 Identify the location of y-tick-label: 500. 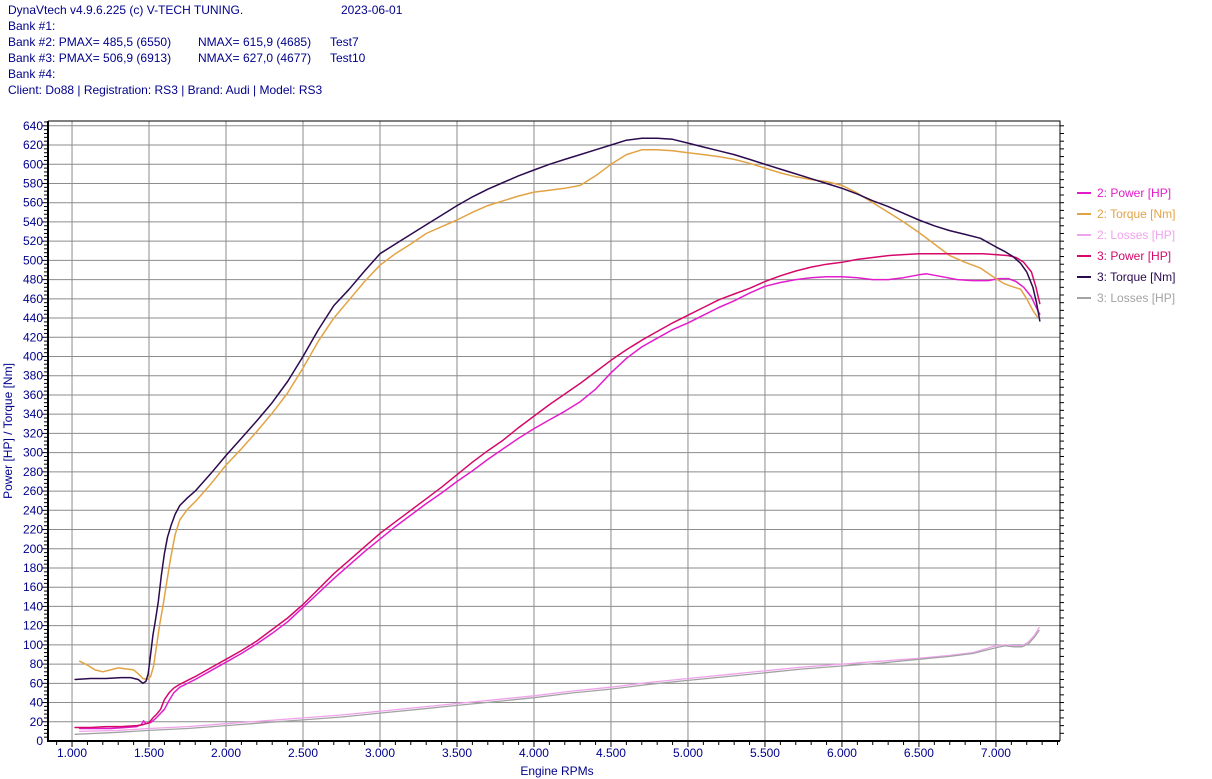
(33, 260).